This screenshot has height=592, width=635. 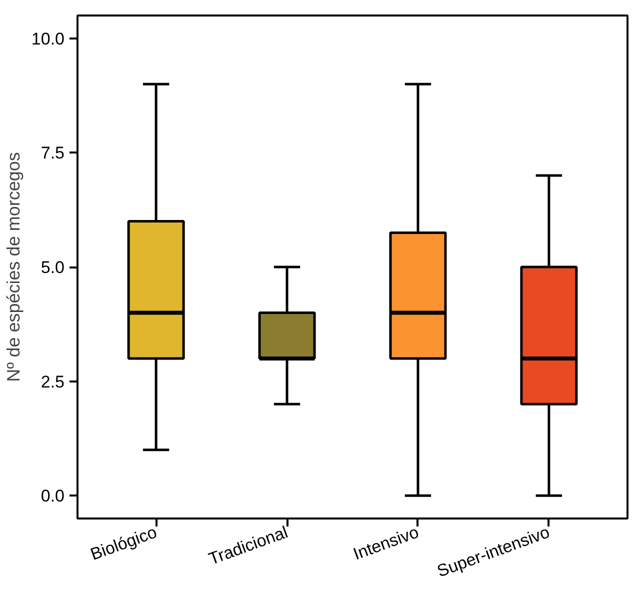 What do you see at coordinates (52, 153) in the screenshot?
I see `y-tick-label: 7.5` at bounding box center [52, 153].